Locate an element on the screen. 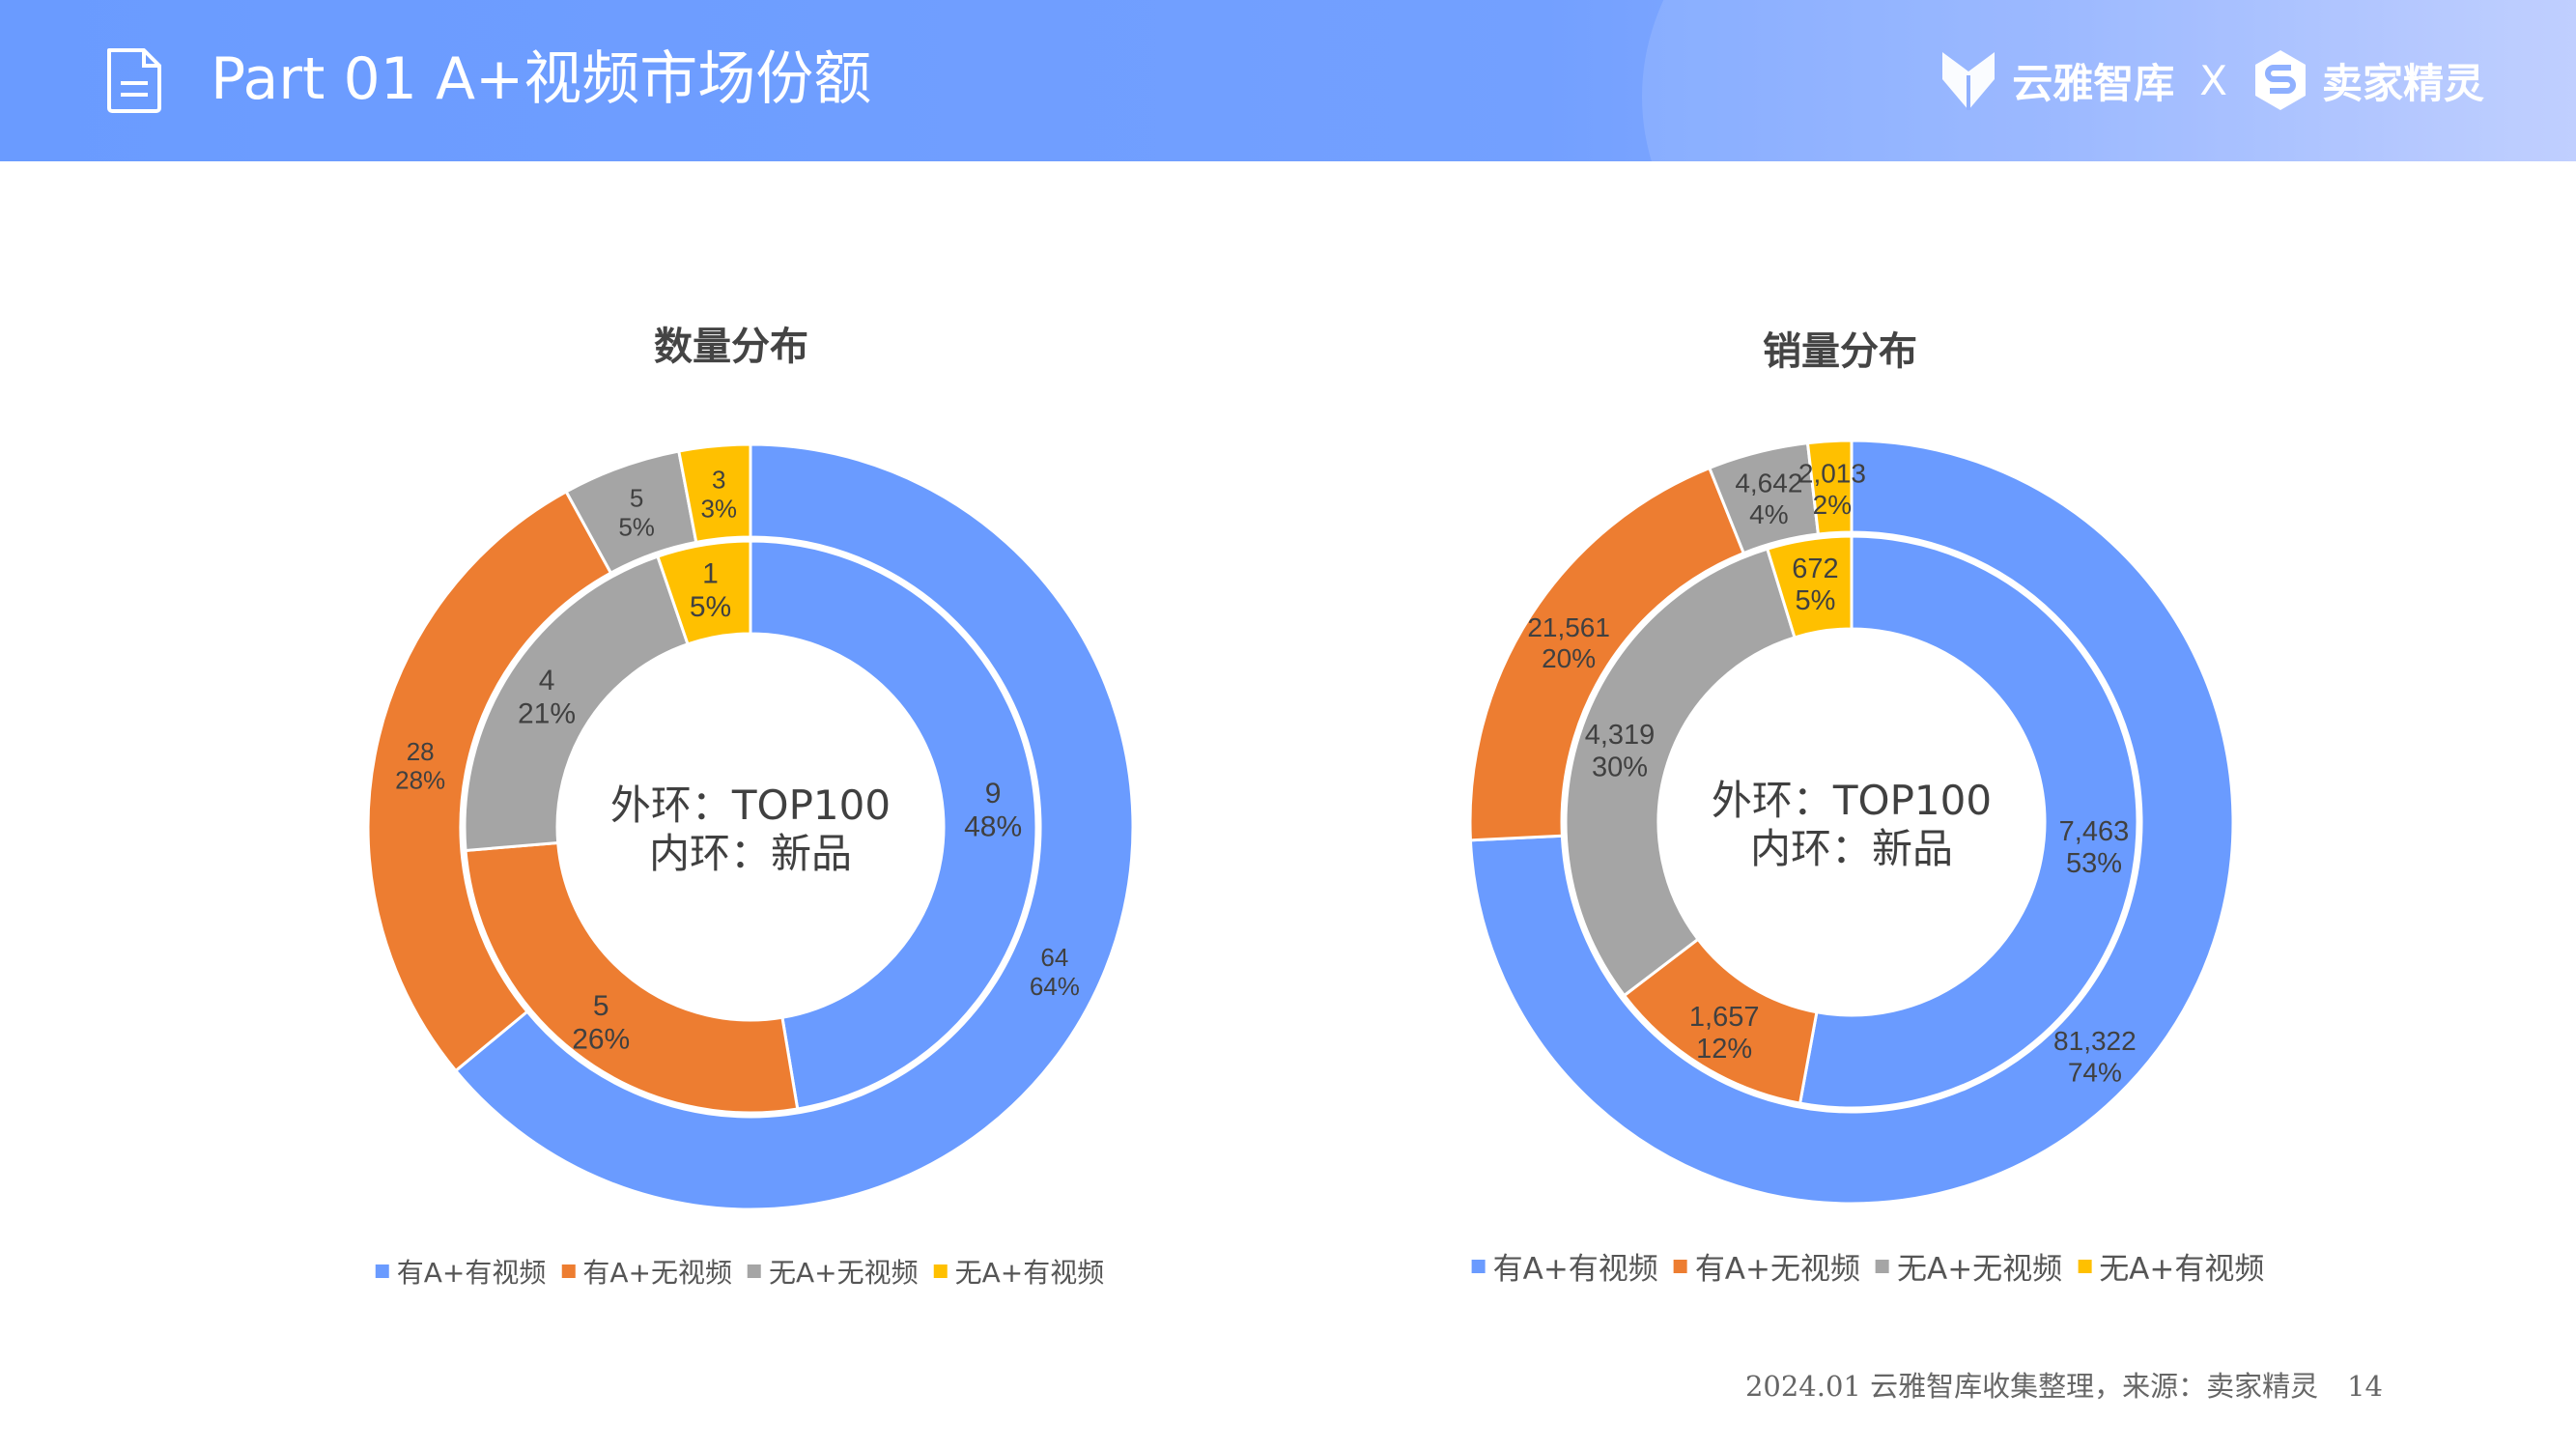 Image resolution: width=2576 pixels, height=1449 pixels. data-label-inner-1: 1,657 12% is located at coordinates (1724, 1033).